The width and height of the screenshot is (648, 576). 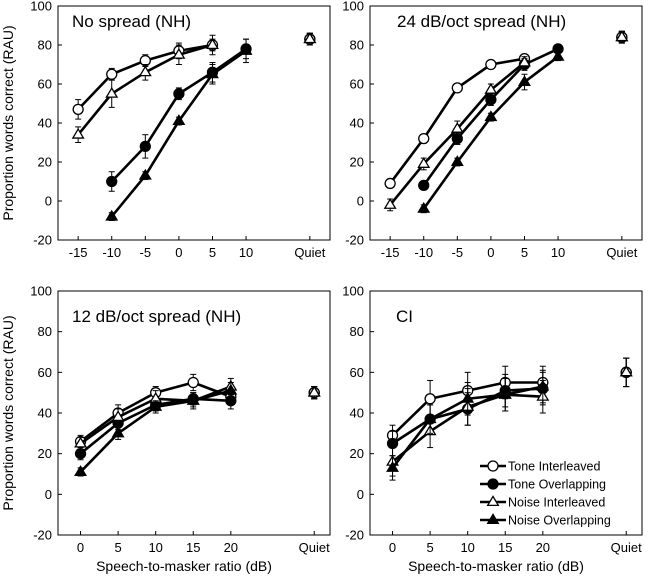 What do you see at coordinates (193, 547) in the screenshot?
I see `x-tick-label: 15` at bounding box center [193, 547].